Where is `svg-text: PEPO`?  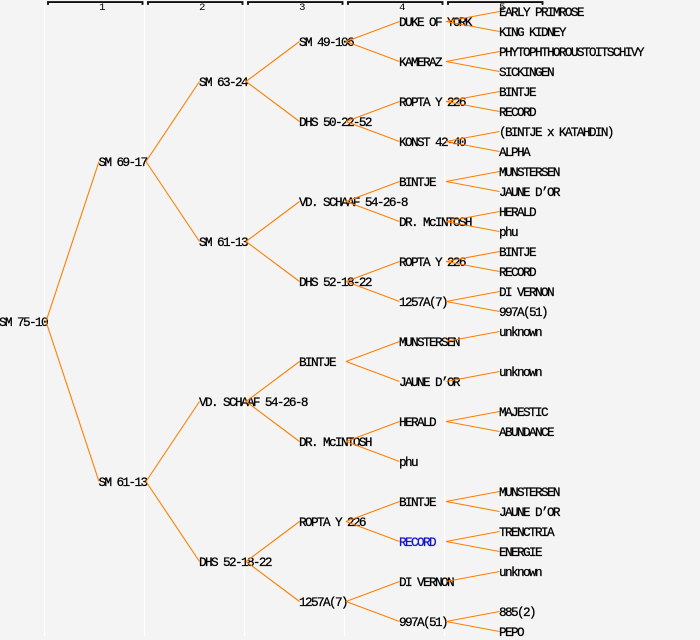 svg-text: PEPO is located at coordinates (511, 632).